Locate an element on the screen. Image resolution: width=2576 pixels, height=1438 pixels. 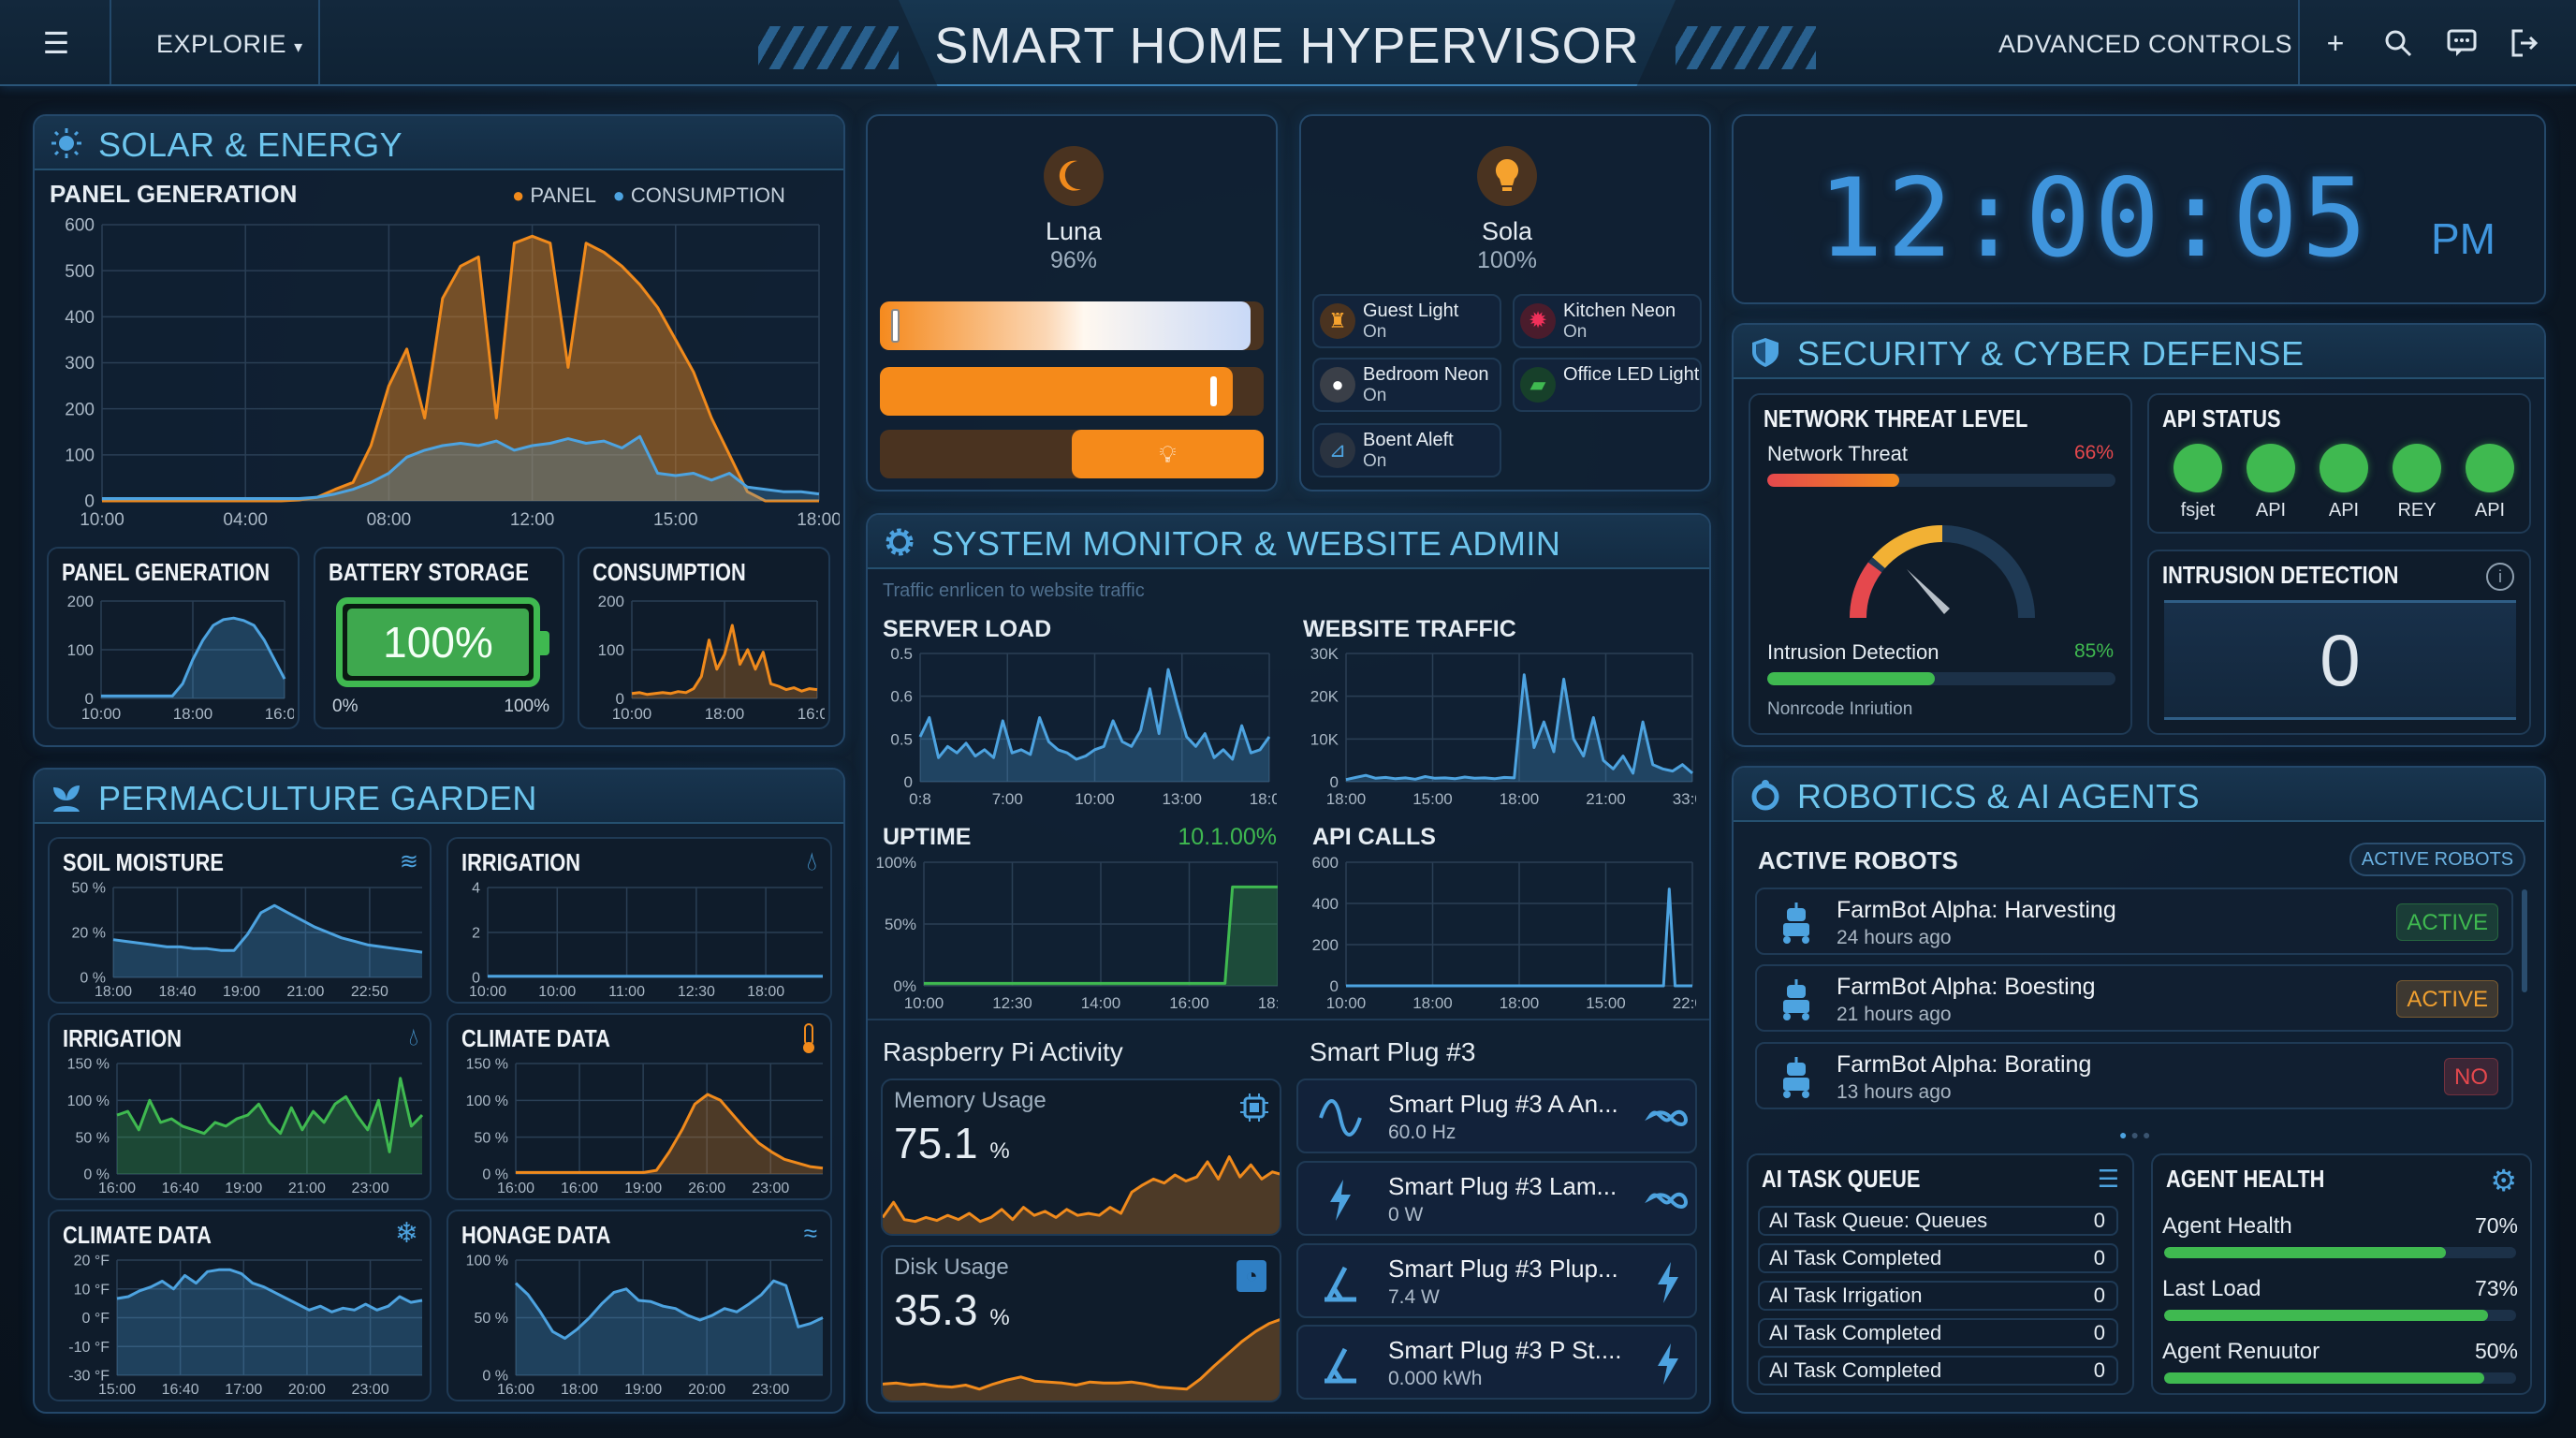
pagination-dots: ●●● is located at coordinates (2136, 1134).